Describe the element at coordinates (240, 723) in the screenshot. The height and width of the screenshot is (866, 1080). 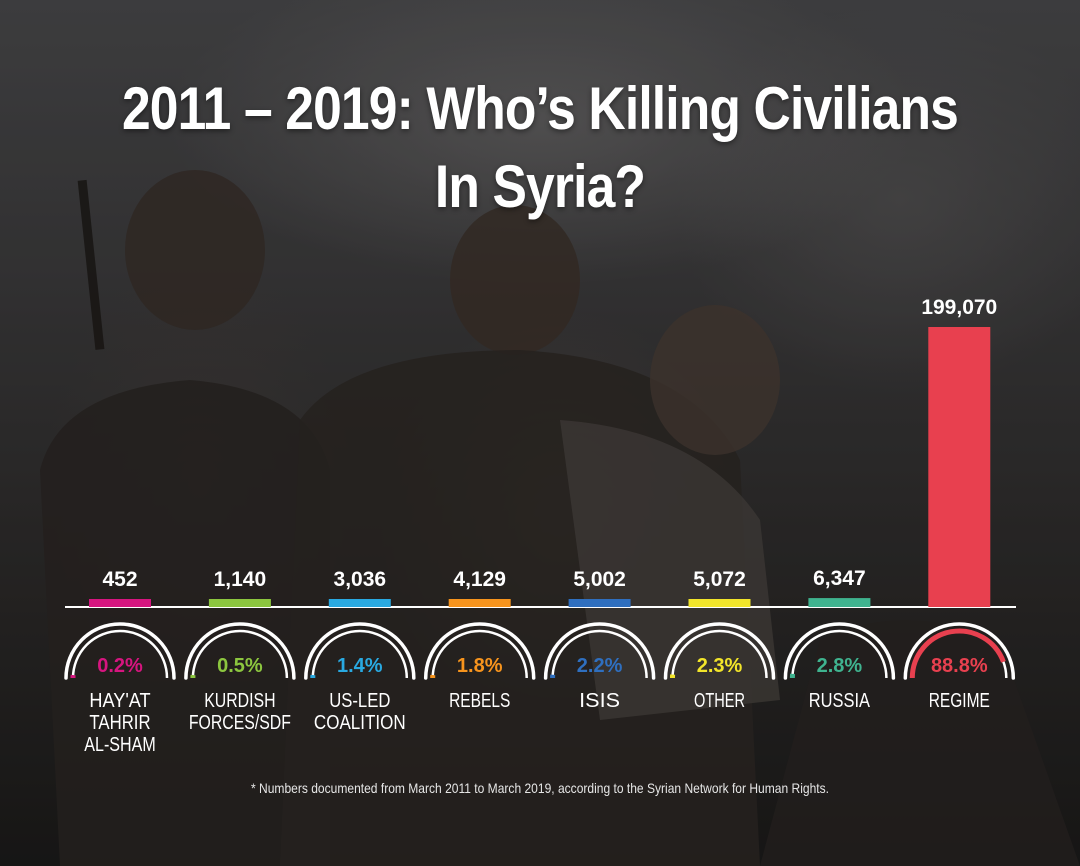
I see `category-label-1-line-1: FORCES/SDF` at that location.